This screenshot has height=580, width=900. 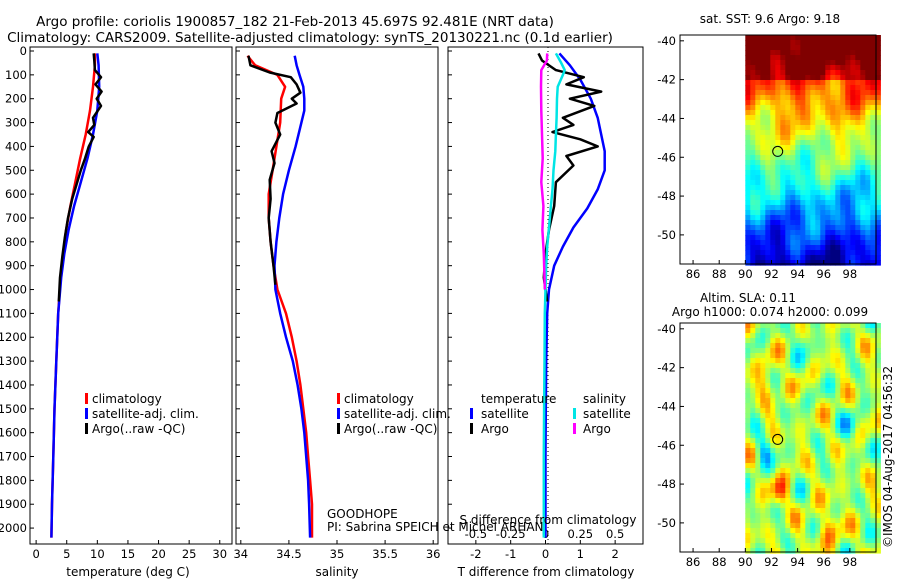 What do you see at coordinates (666, 368) in the screenshot?
I see `map-ytick-label-42: -42` at bounding box center [666, 368].